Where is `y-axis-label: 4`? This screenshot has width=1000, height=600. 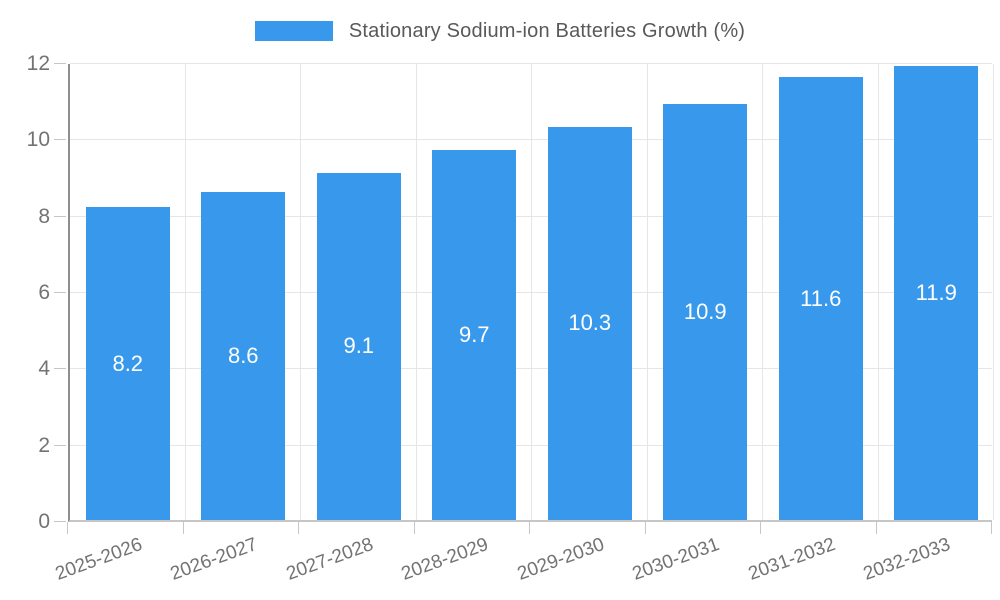
y-axis-label: 4 is located at coordinates (44, 369).